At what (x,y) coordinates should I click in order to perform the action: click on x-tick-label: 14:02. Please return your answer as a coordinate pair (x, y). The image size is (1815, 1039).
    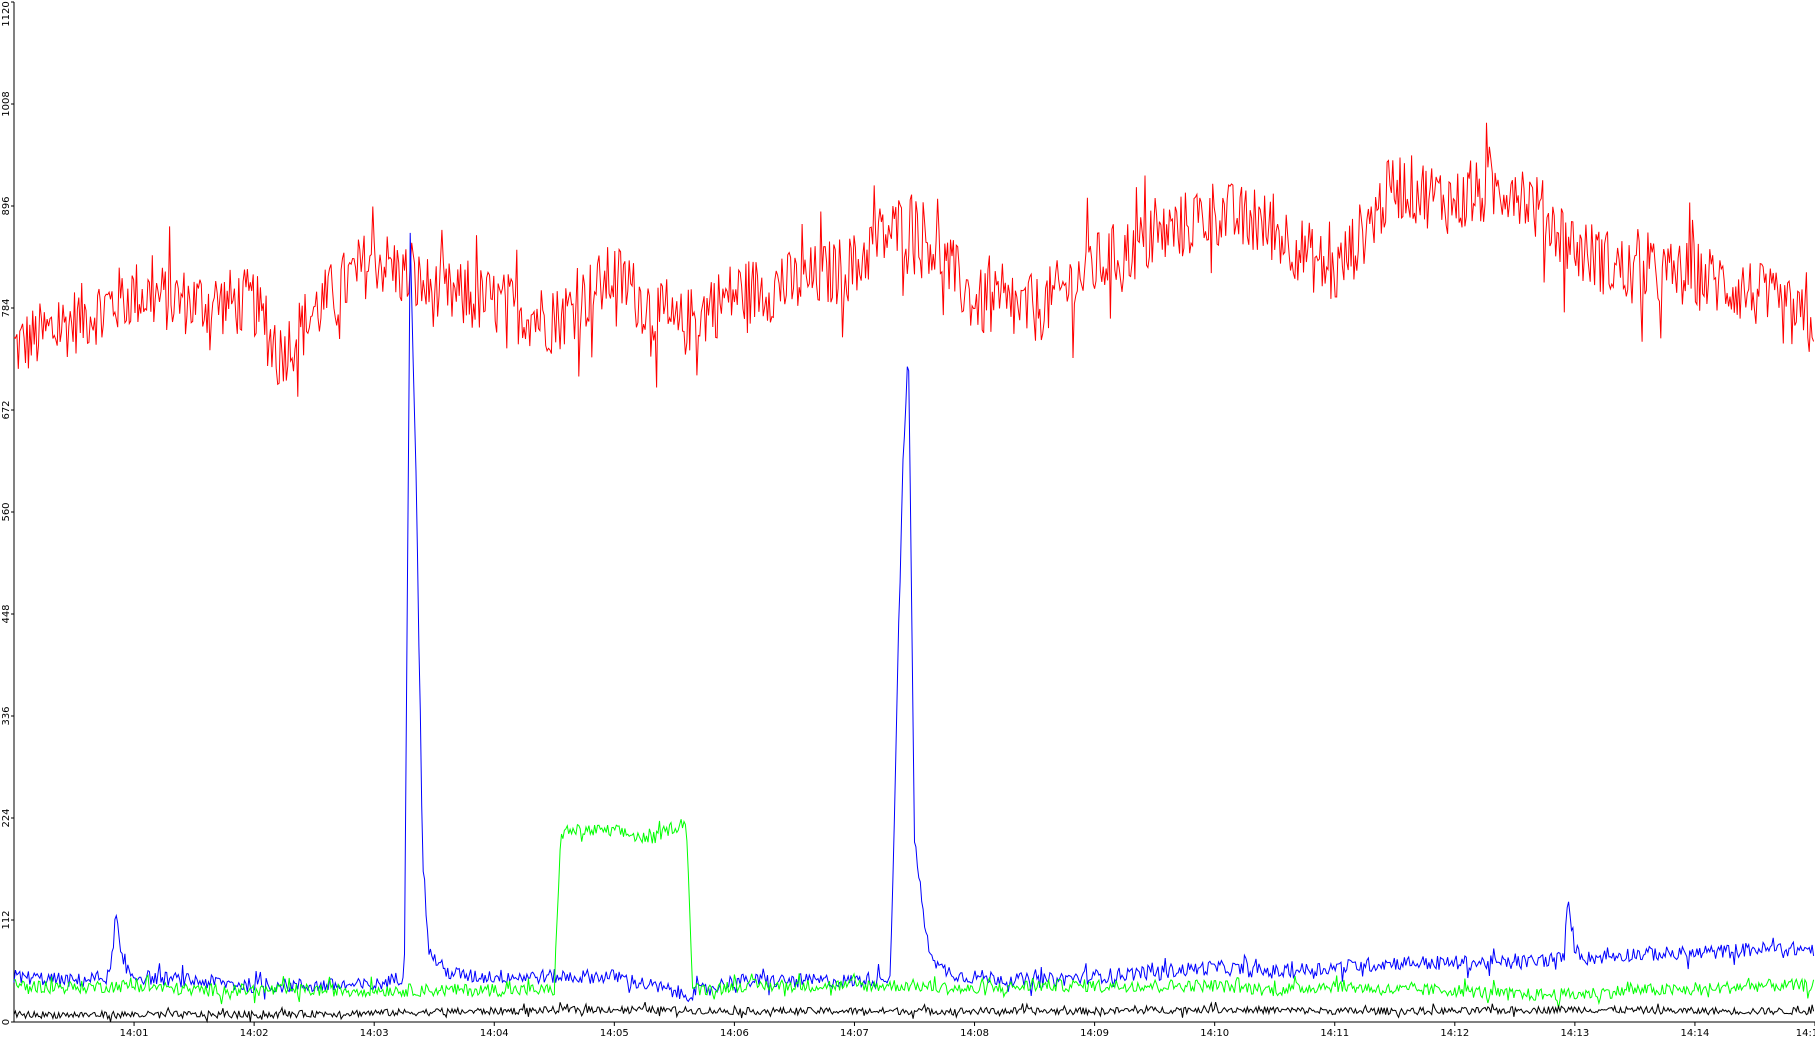
    Looking at the image, I should click on (254, 1033).